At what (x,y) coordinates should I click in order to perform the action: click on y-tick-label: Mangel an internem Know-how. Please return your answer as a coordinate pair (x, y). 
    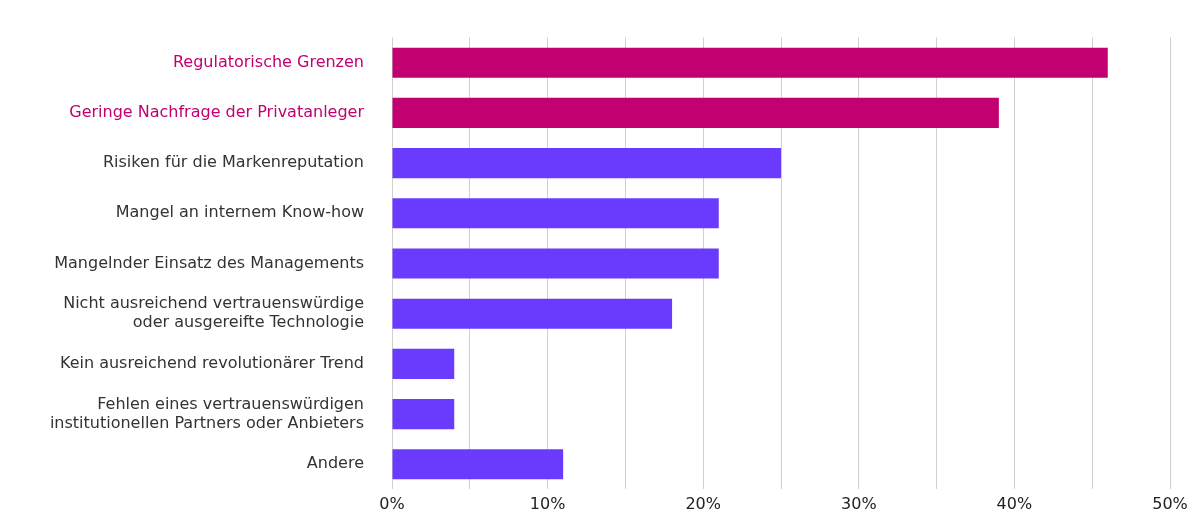
    Looking at the image, I should click on (239, 212).